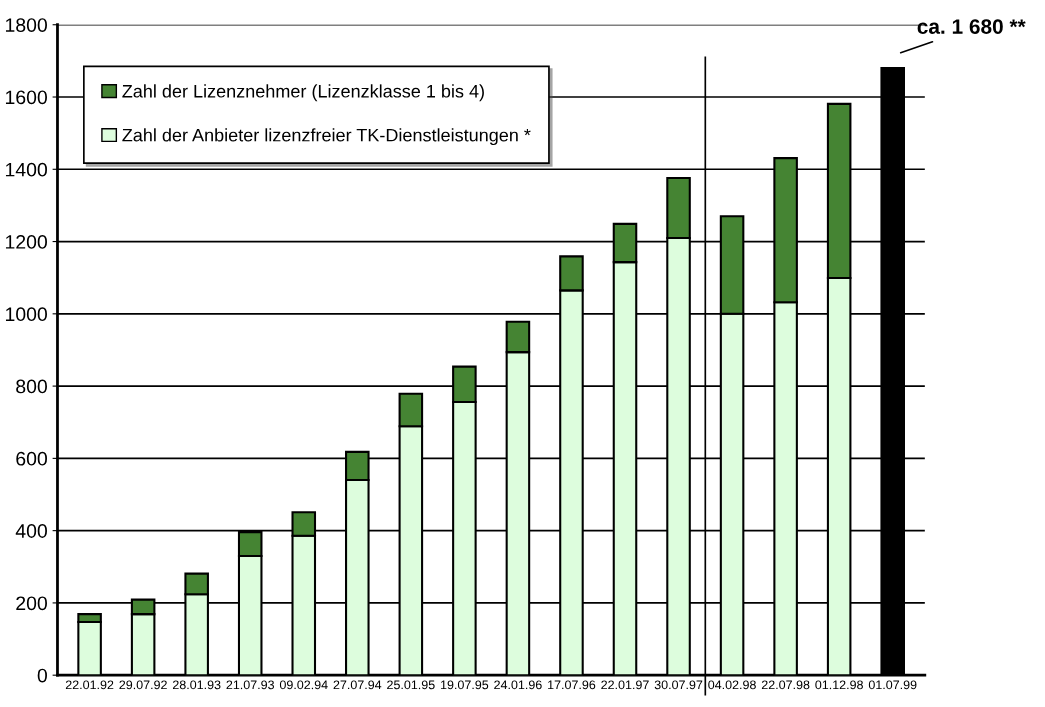  What do you see at coordinates (839, 685) in the screenshot?
I see `x-tick-label: 01.12.98` at bounding box center [839, 685].